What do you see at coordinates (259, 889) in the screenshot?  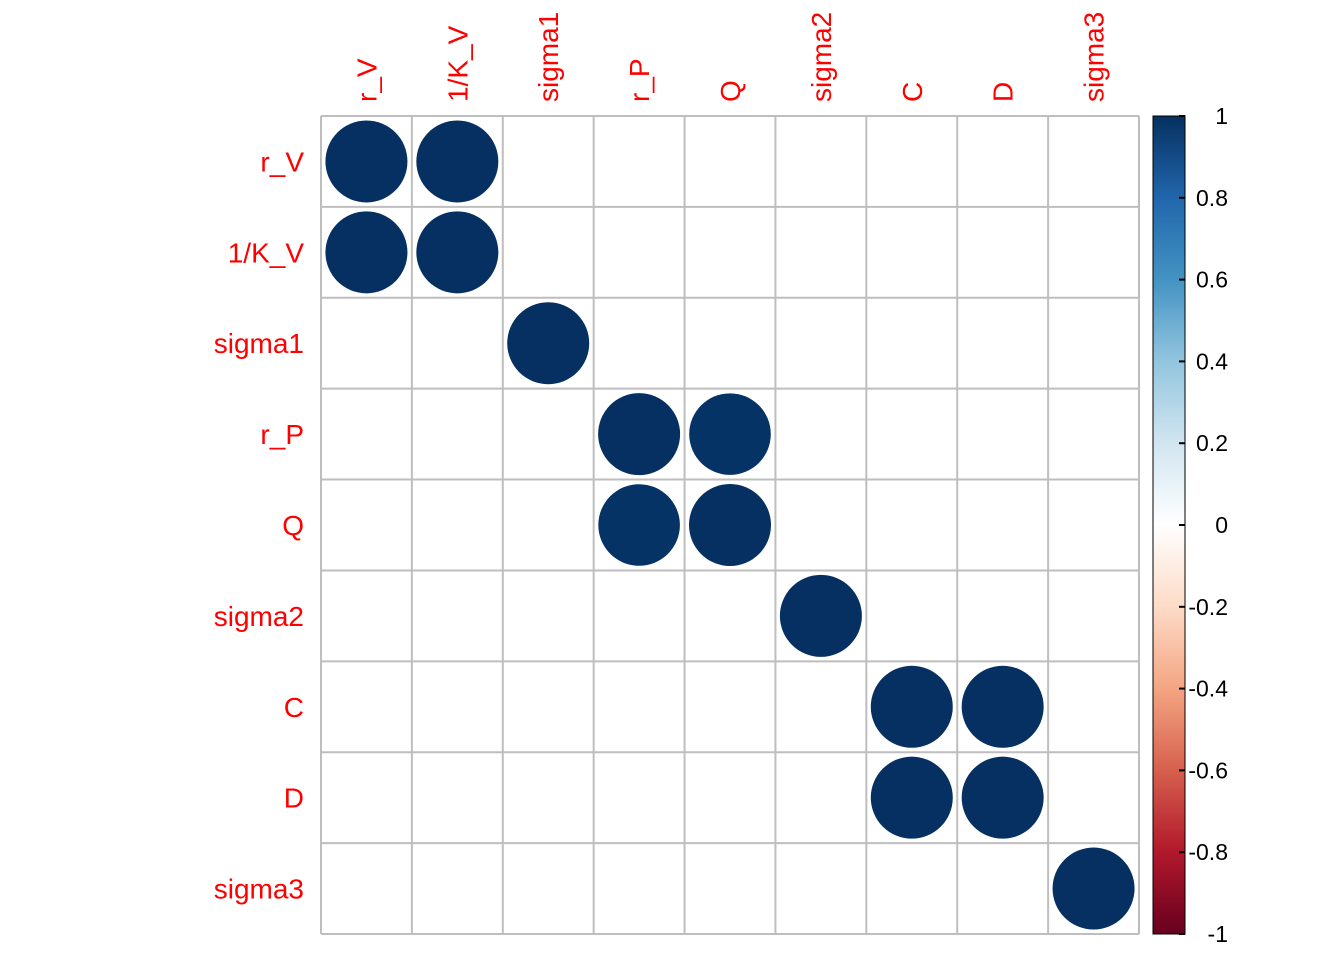 I see `row-label: sigma3` at bounding box center [259, 889].